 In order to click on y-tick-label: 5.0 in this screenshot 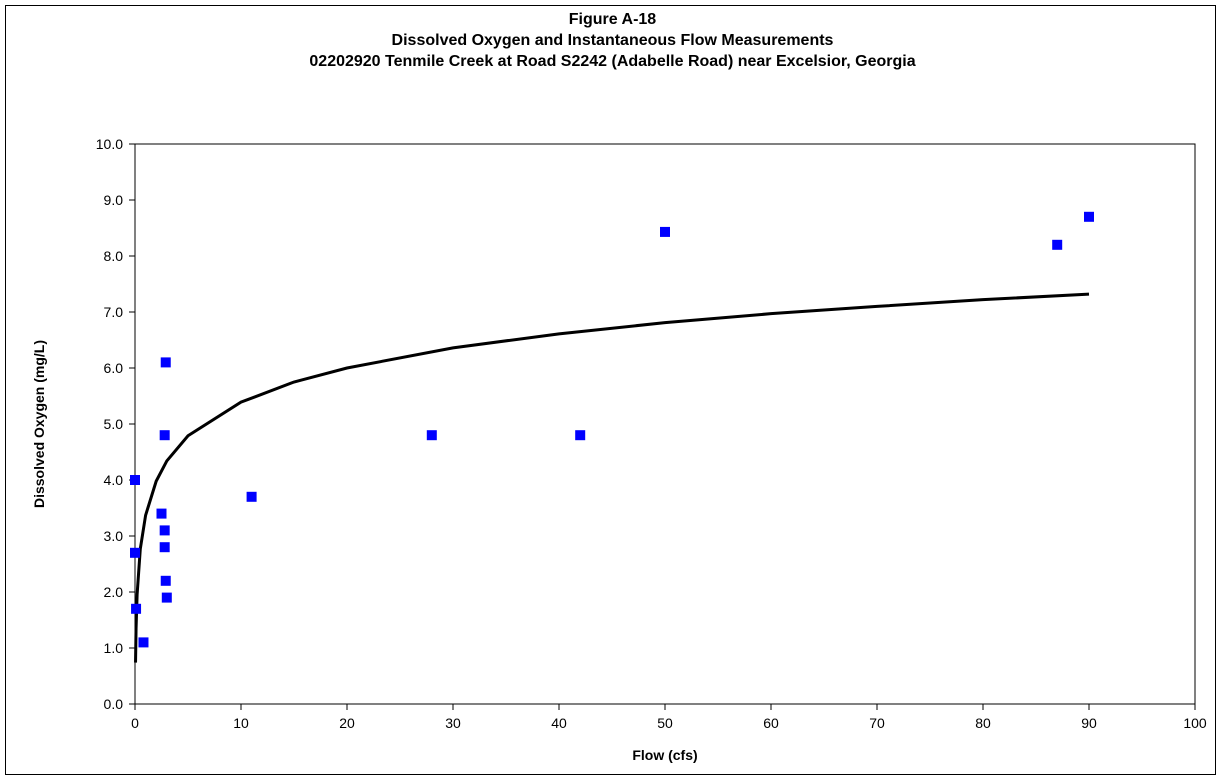, I will do `click(114, 424)`.